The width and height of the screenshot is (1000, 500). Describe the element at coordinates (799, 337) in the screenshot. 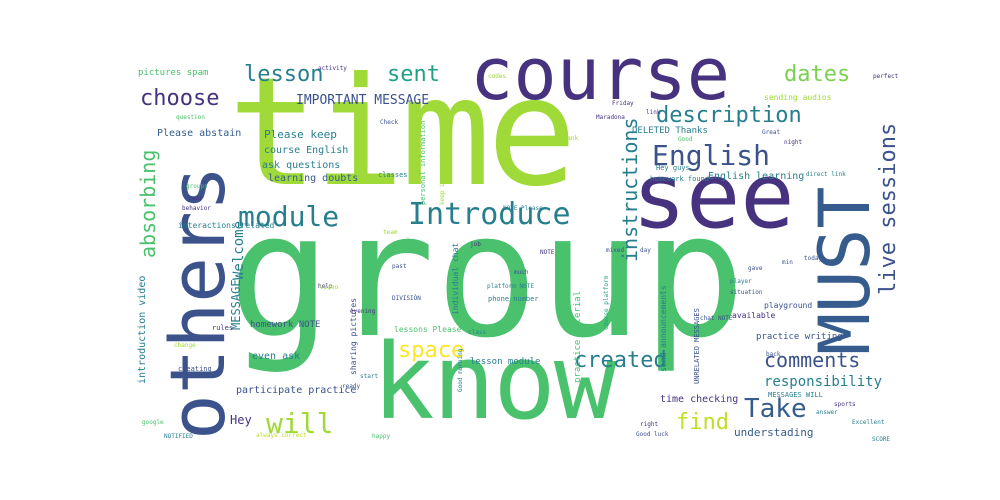

I see `word-practice-writing: practice writing` at that location.